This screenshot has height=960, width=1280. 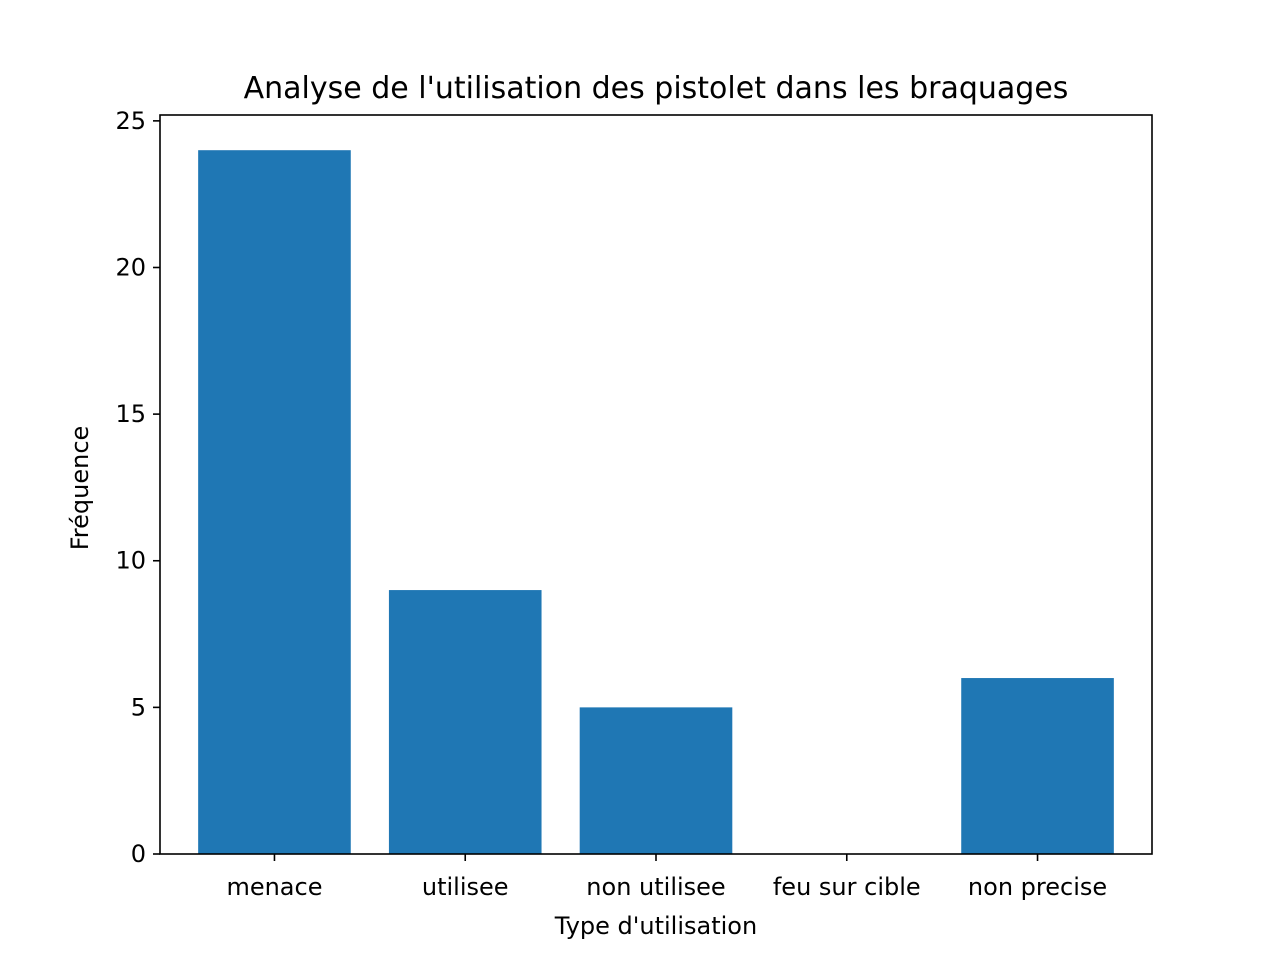 What do you see at coordinates (1037, 887) in the screenshot?
I see `x-tick-label: non precise` at bounding box center [1037, 887].